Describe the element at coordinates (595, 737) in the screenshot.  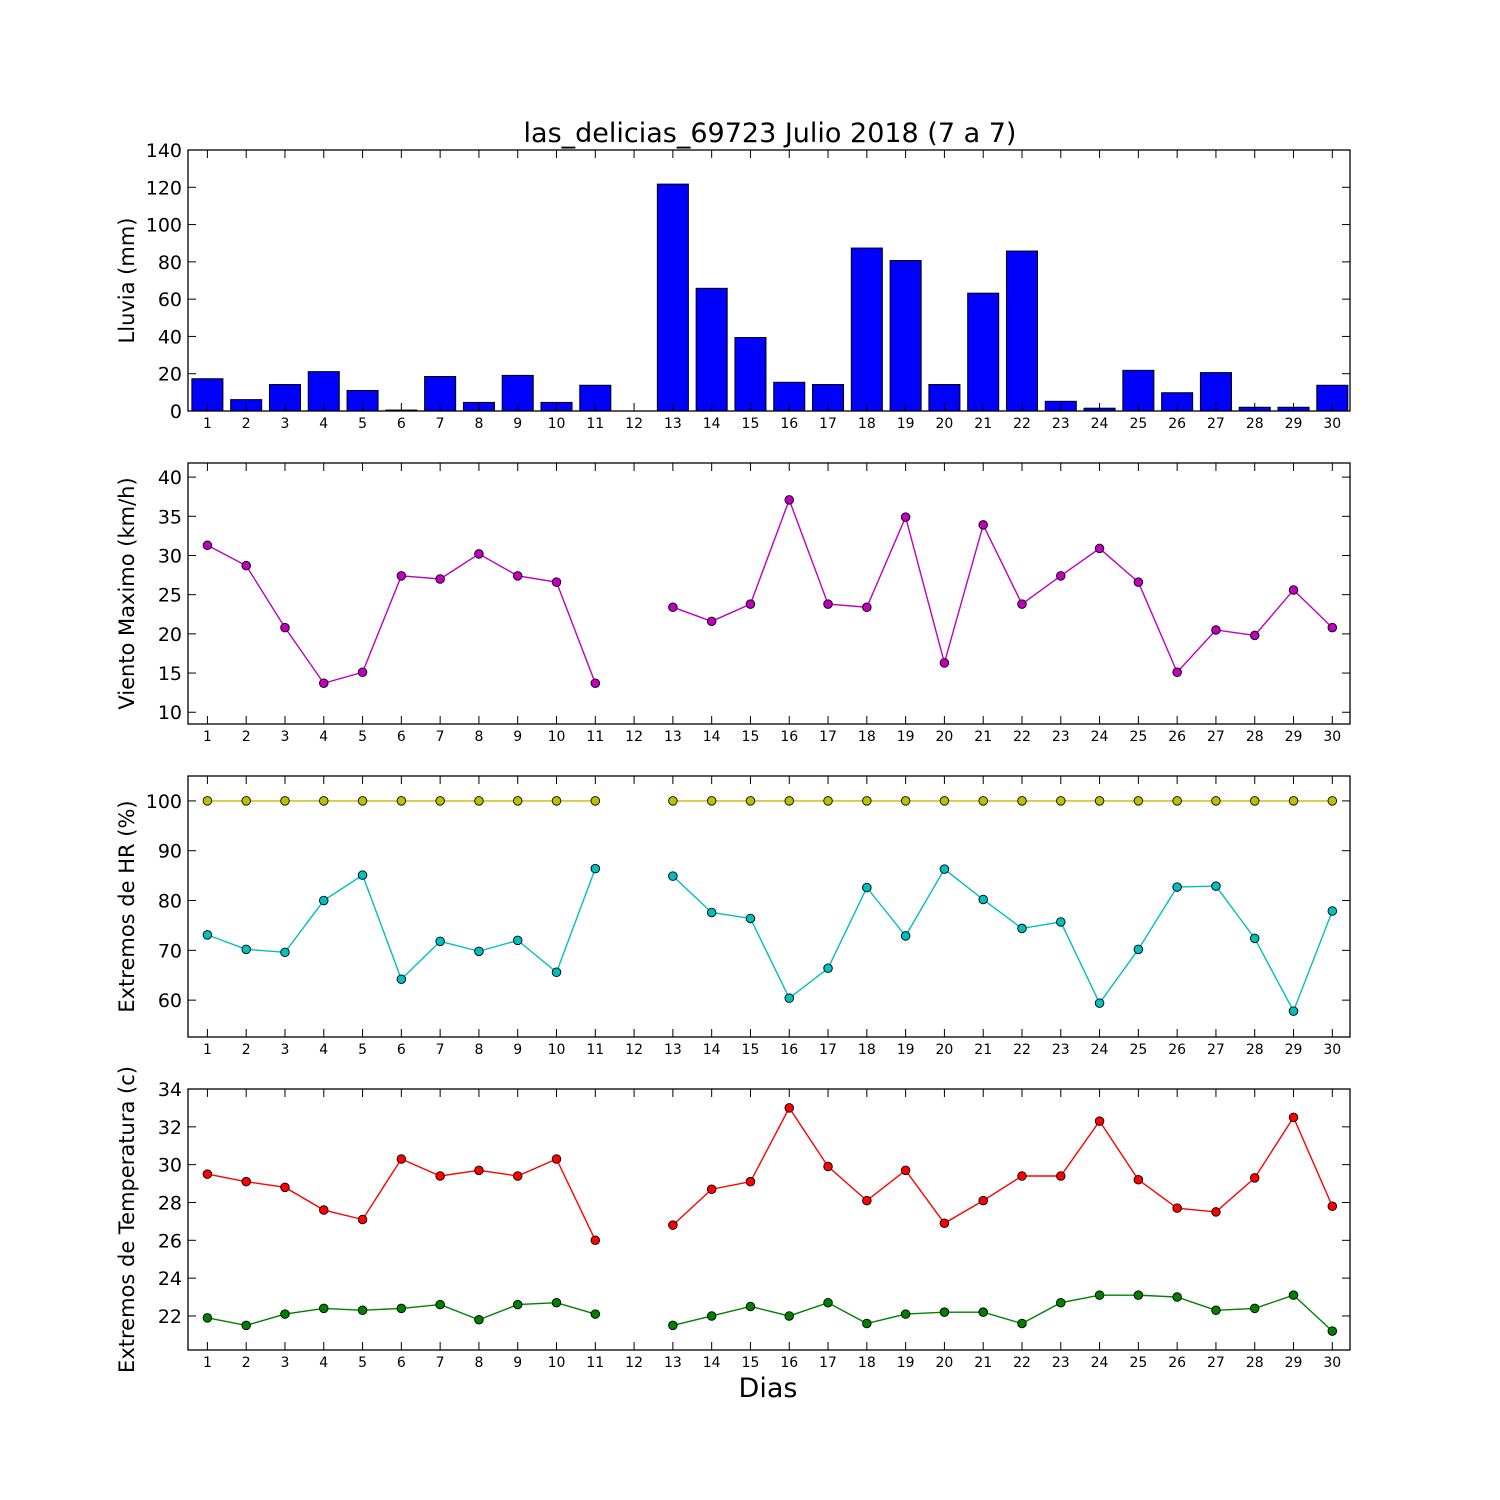
I see `wind-x-tick-label: 11` at that location.